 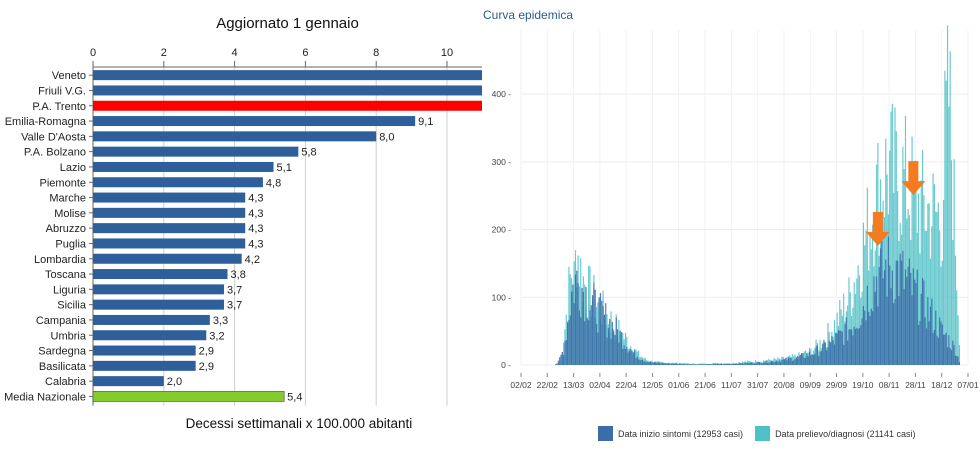 What do you see at coordinates (757, 300) in the screenshot?
I see `series-symptoms` at bounding box center [757, 300].